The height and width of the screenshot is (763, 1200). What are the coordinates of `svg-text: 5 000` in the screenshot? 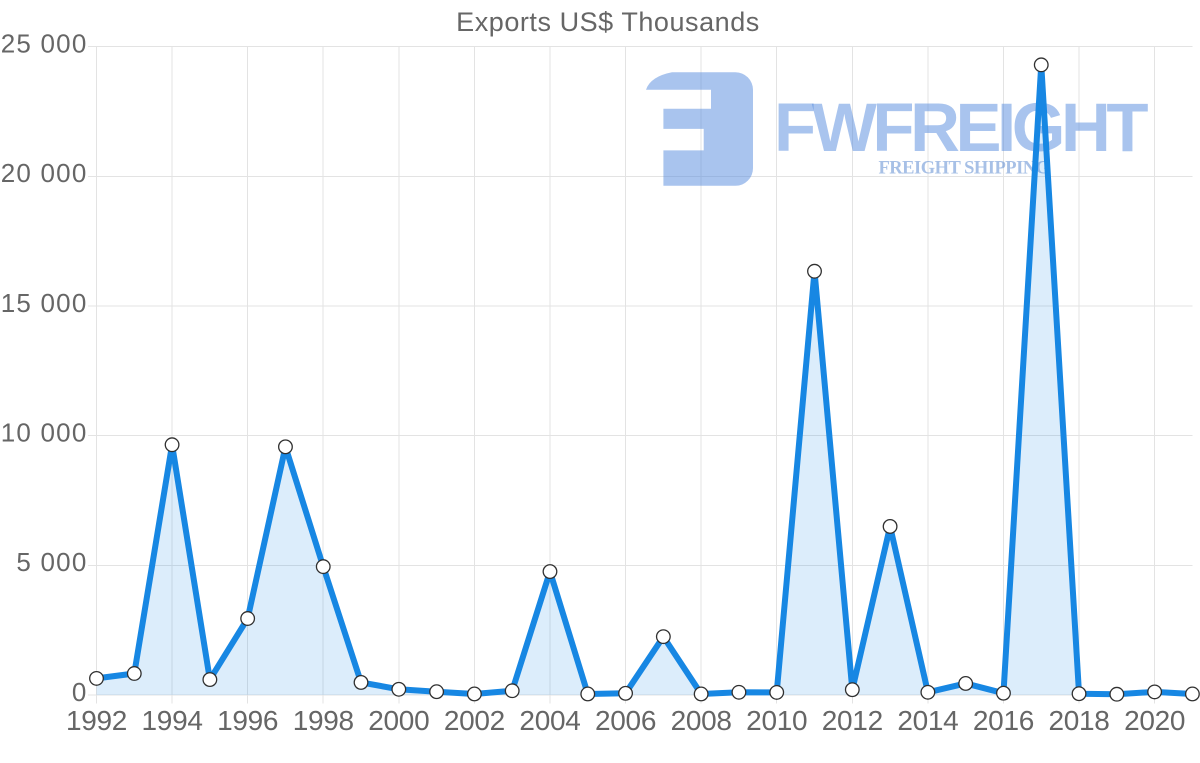 It's located at (51, 562).